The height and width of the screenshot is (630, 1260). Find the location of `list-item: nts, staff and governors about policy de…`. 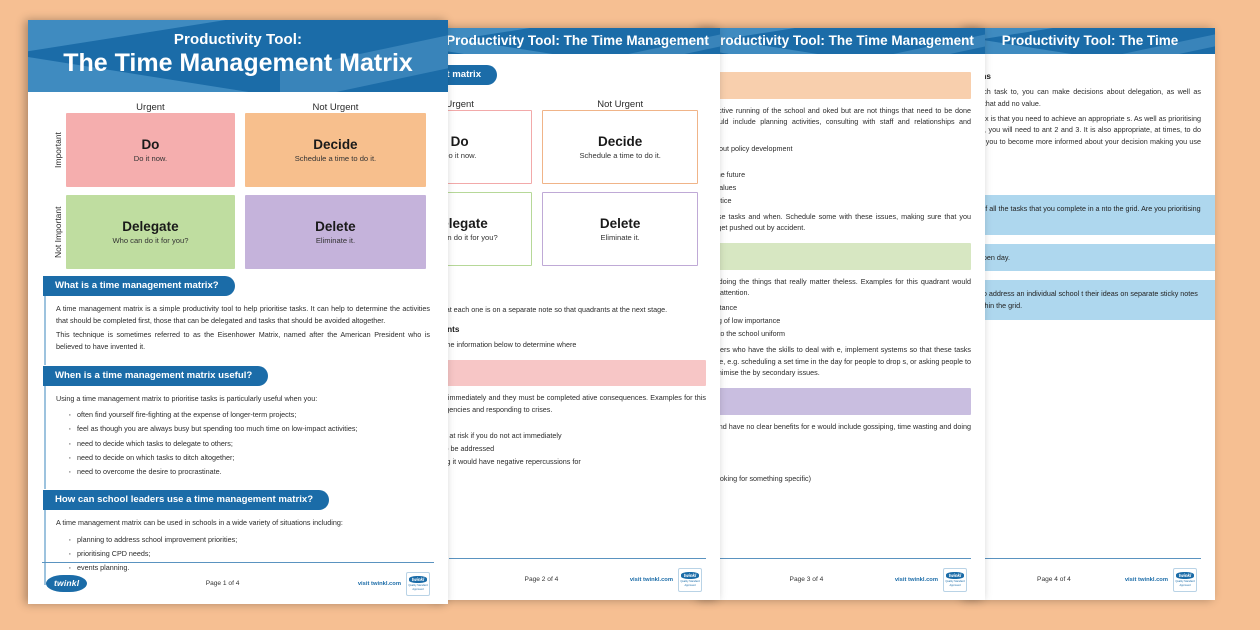

list-item: nts, staff and governors about policy de… is located at coordinates (835, 149).